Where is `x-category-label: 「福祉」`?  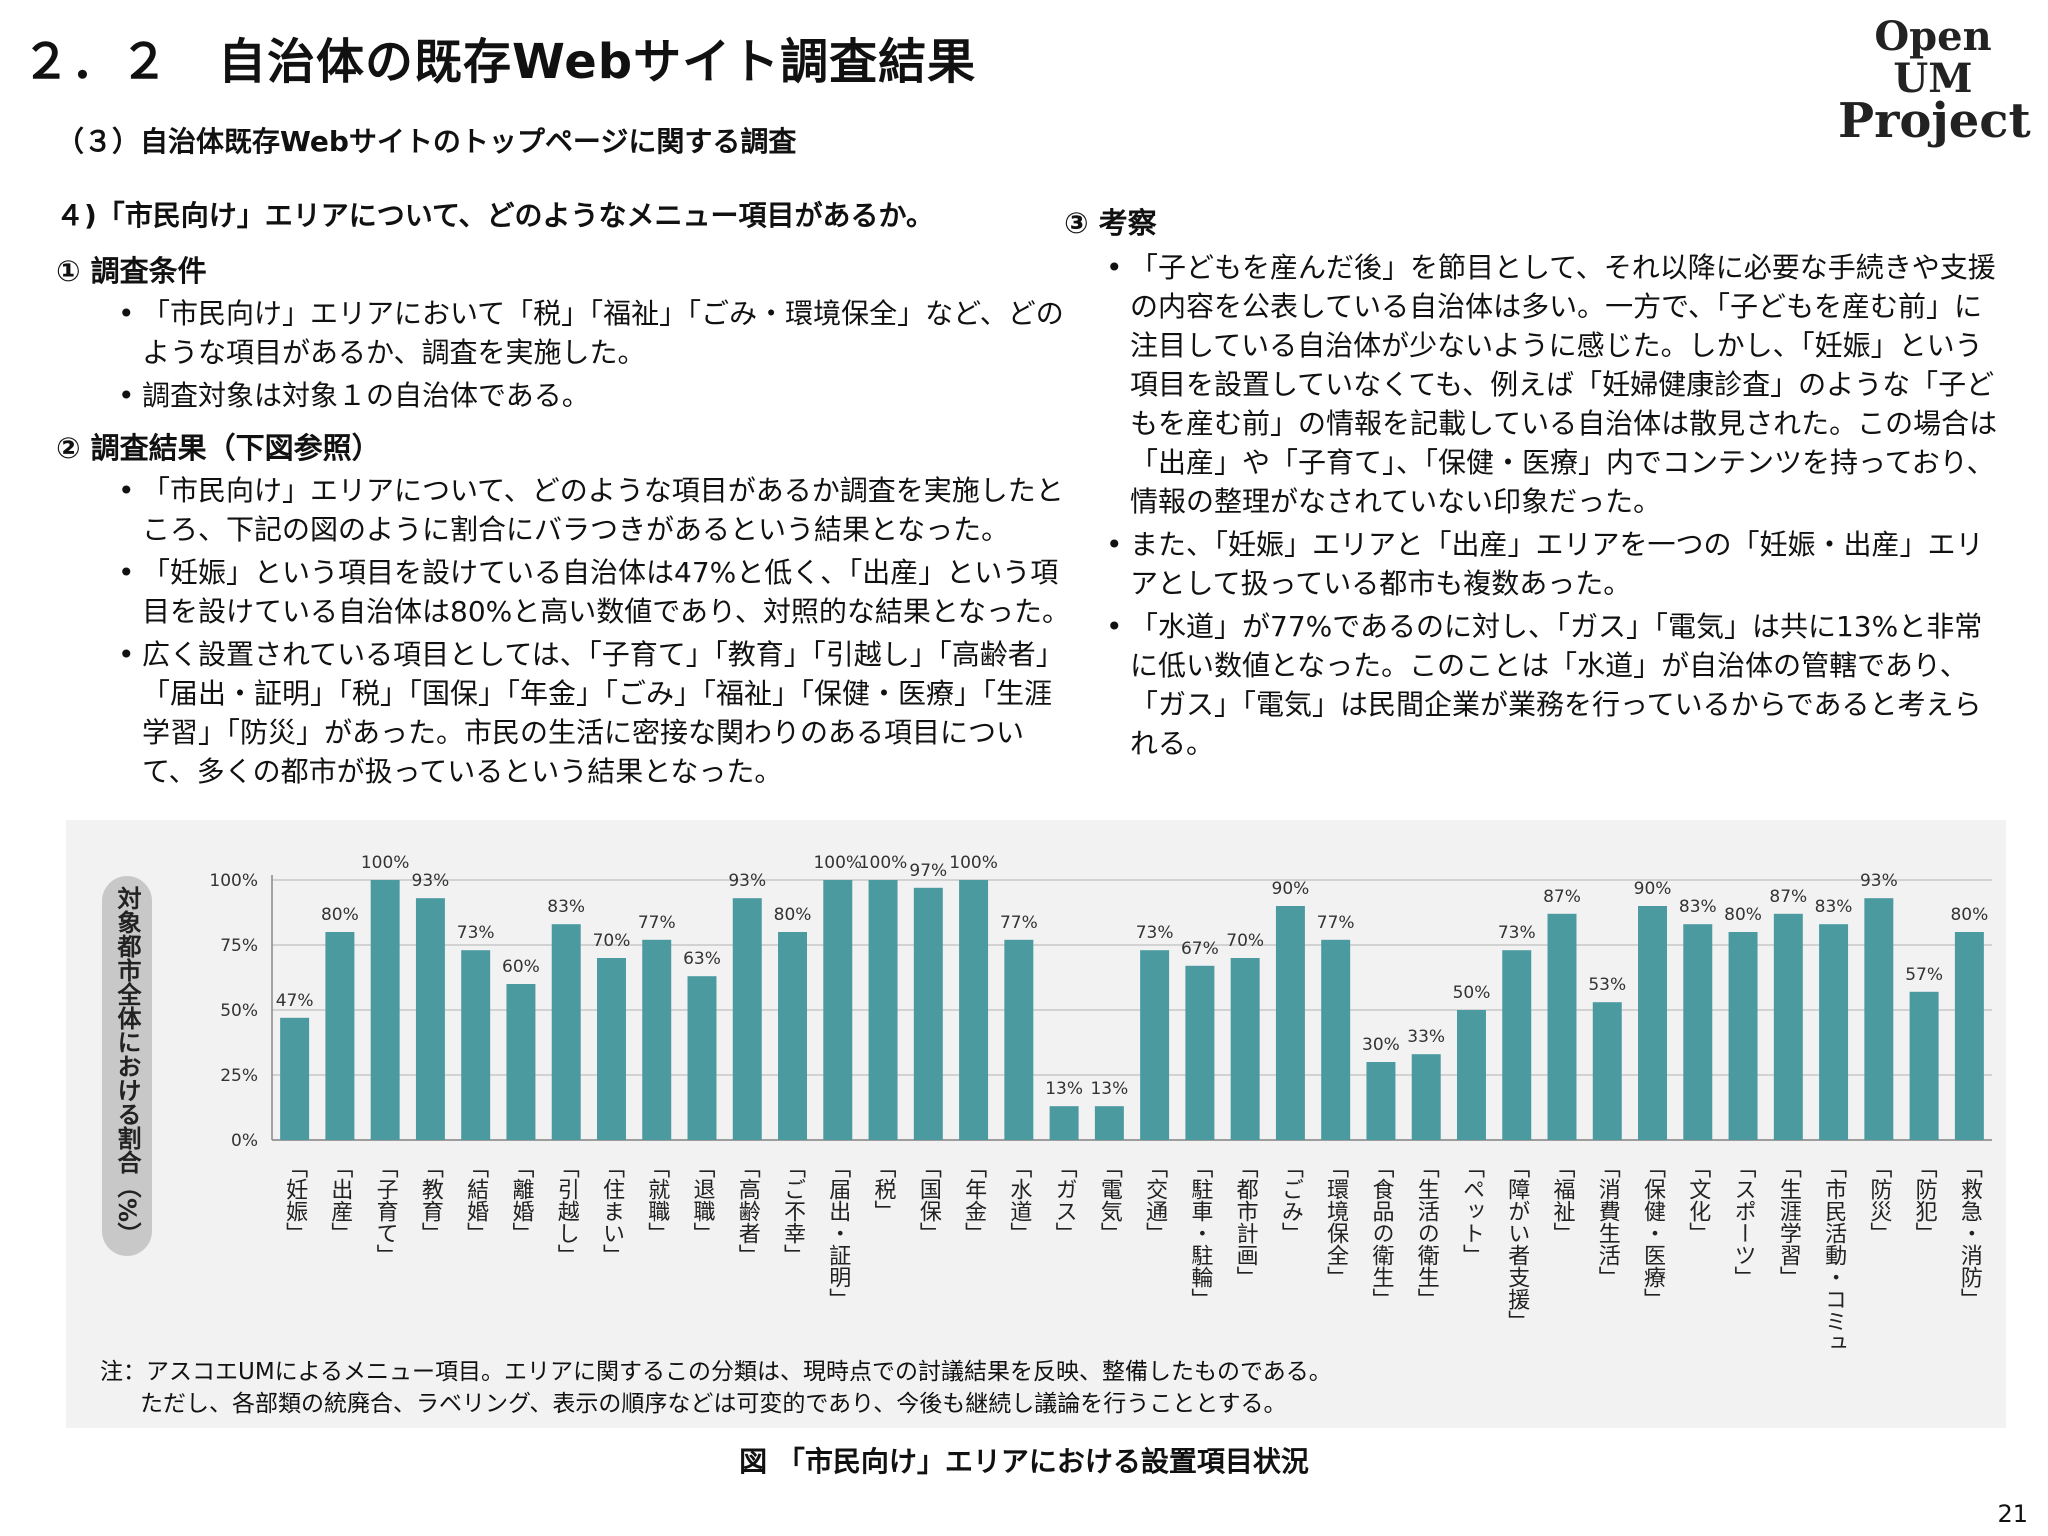 x-category-label: 「福祉」 is located at coordinates (1563, 1200).